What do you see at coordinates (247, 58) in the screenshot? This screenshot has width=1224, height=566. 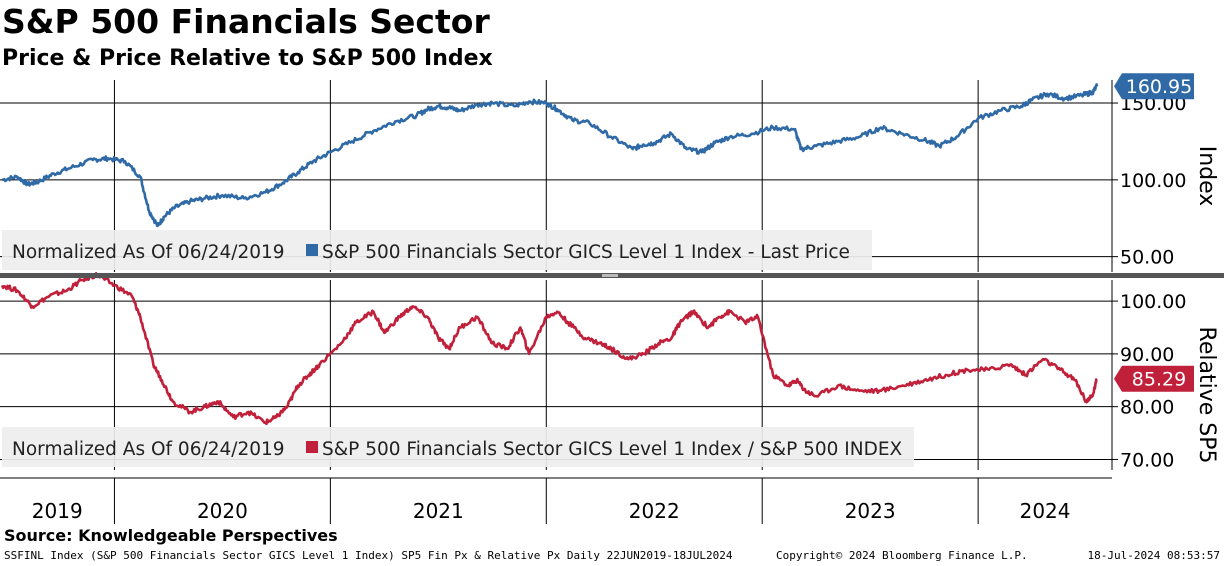 I see `chart-subtitle: Price & Price Relative to S&P 500 Index` at bounding box center [247, 58].